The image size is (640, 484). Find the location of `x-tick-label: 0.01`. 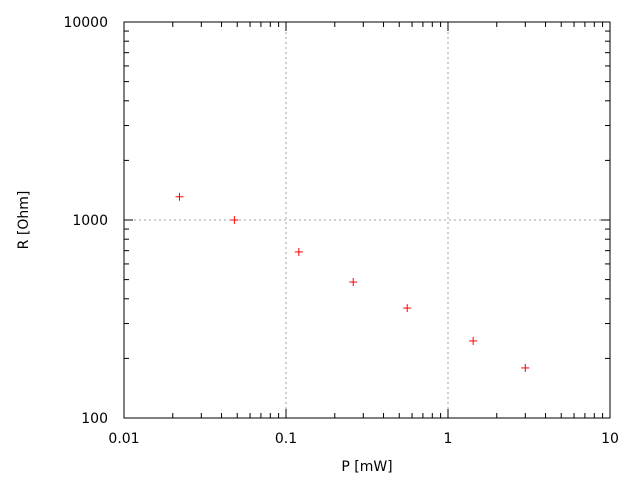

x-tick-label: 0.01 is located at coordinates (123, 439).